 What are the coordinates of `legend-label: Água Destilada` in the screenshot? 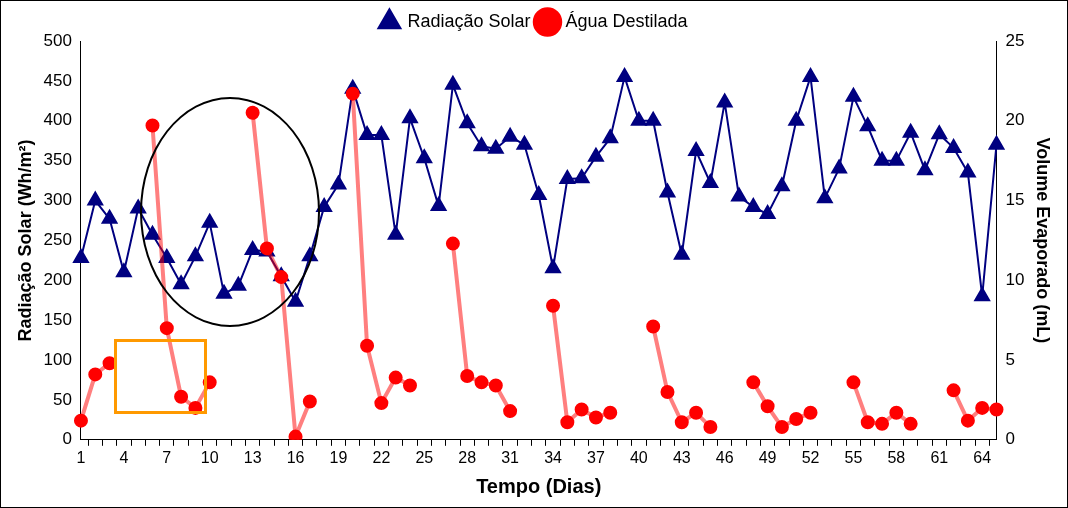 It's located at (627, 20).